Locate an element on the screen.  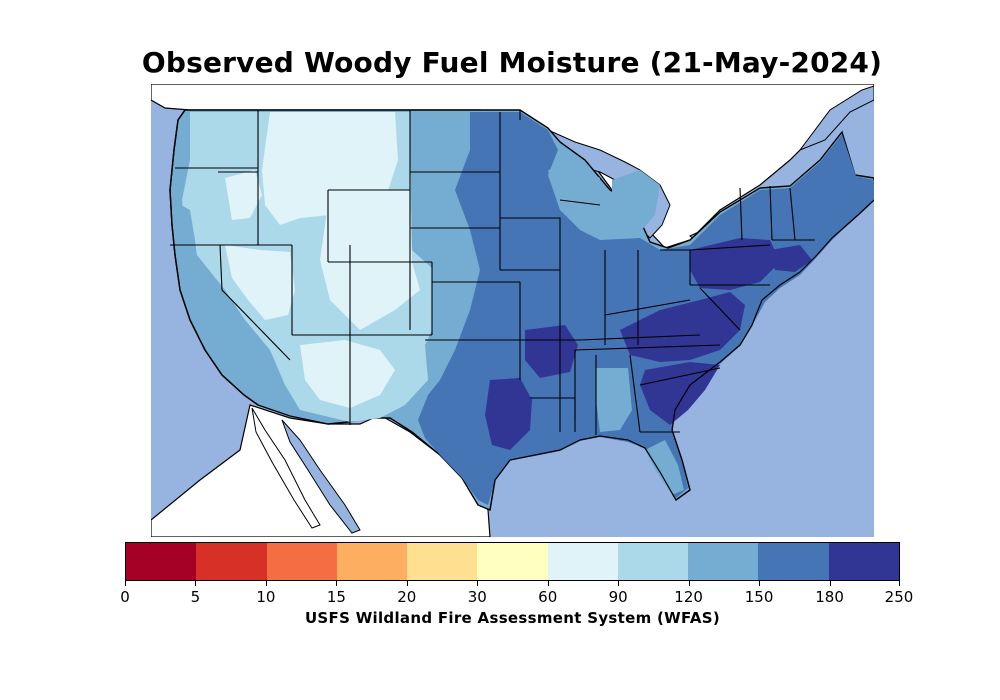
colorbar-ticks: 0 5 10 15 20 30 60 90 120 150 180 250 is located at coordinates (516, 596).